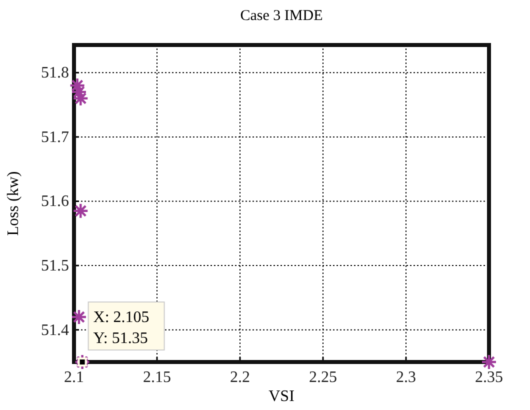 This screenshot has height=410, width=530. I want to click on annotation: X: 2.105 Y: 51.35, so click(121, 328).